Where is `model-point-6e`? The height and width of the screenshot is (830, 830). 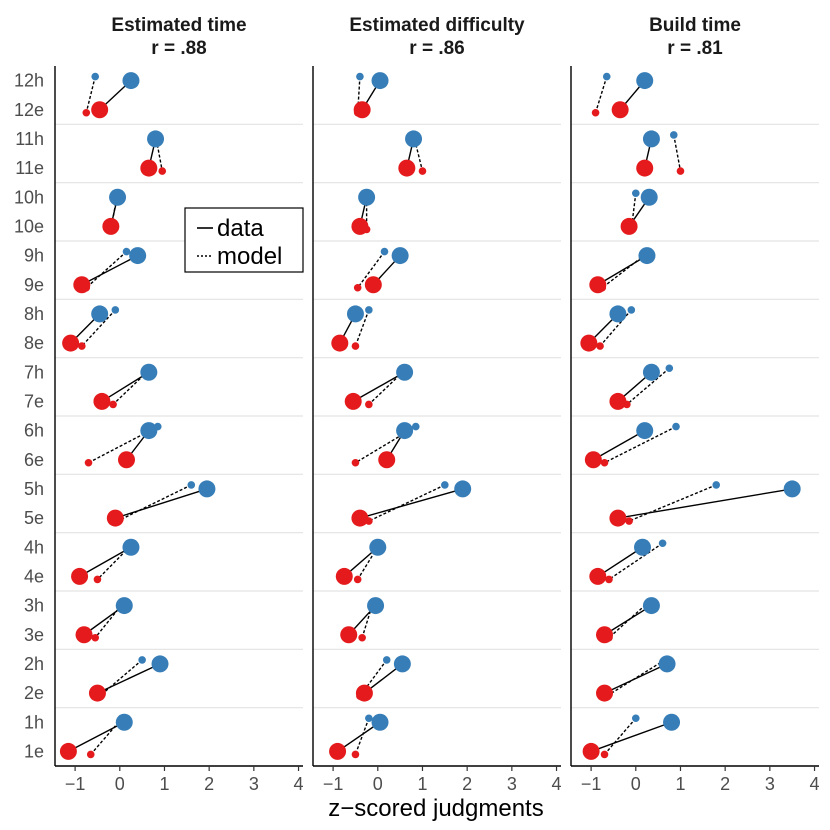
model-point-6e is located at coordinates (355, 462).